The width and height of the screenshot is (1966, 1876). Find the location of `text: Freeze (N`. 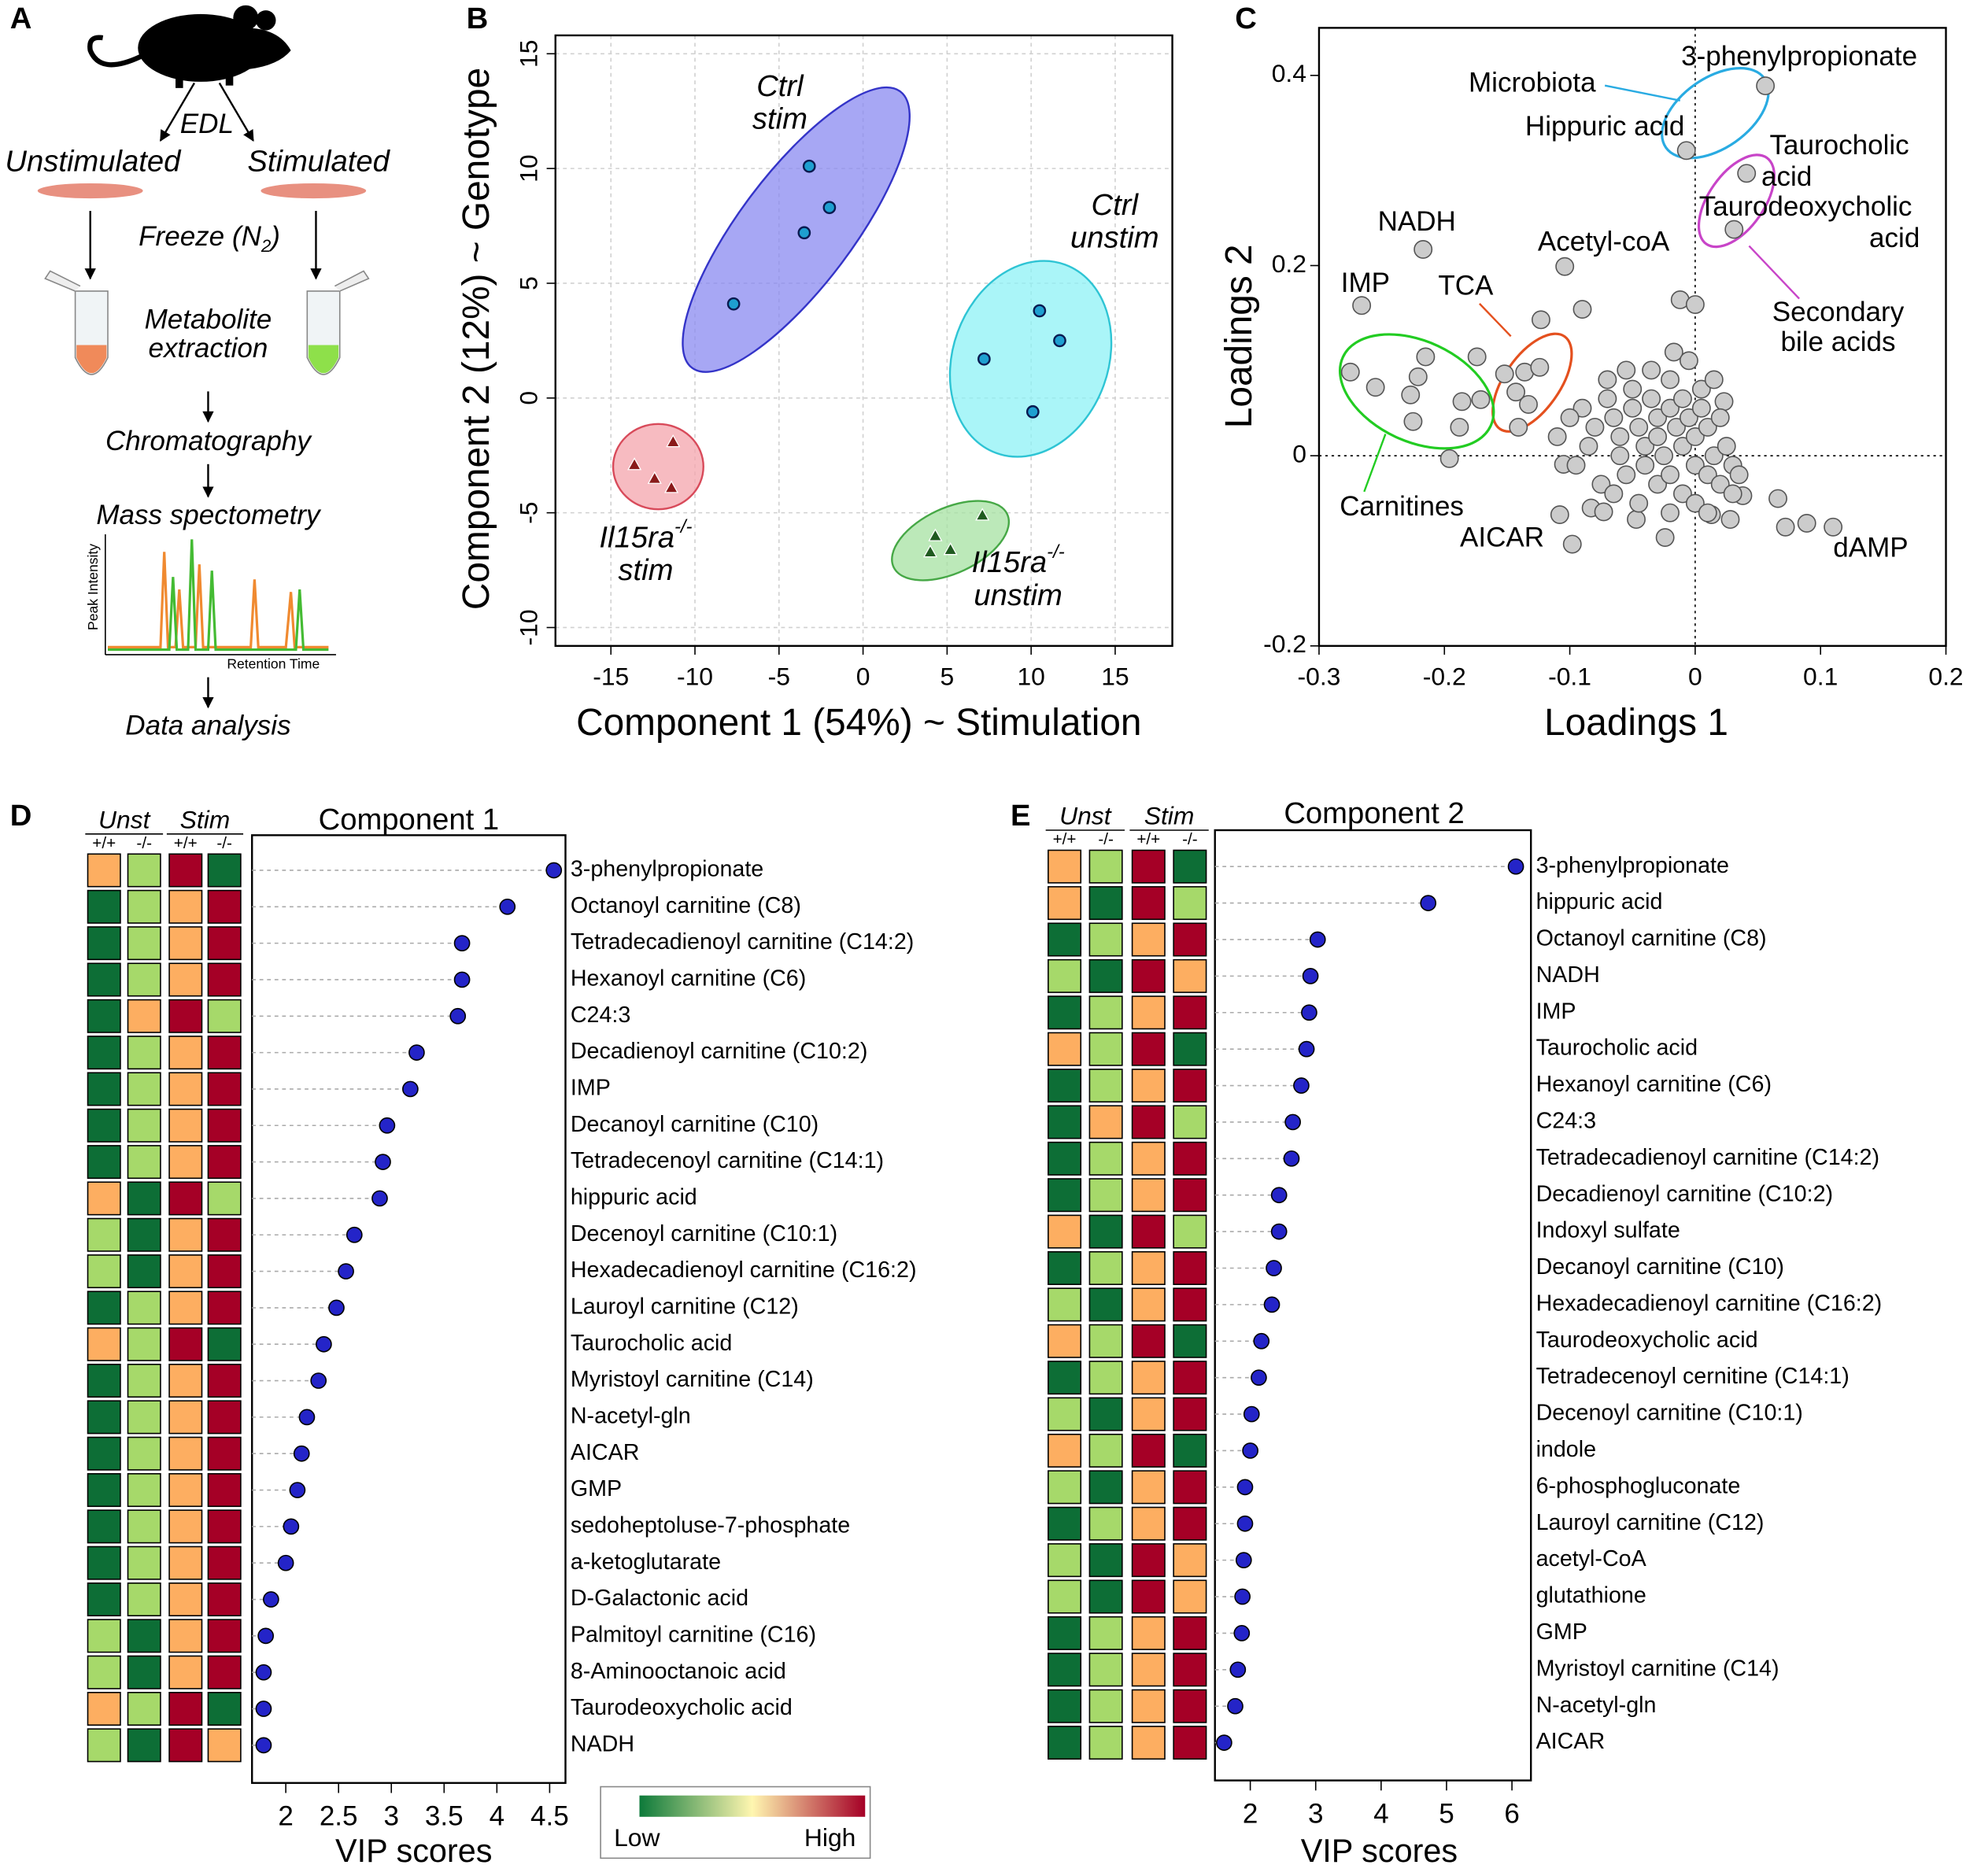

text: Freeze (N is located at coordinates (200, 237).